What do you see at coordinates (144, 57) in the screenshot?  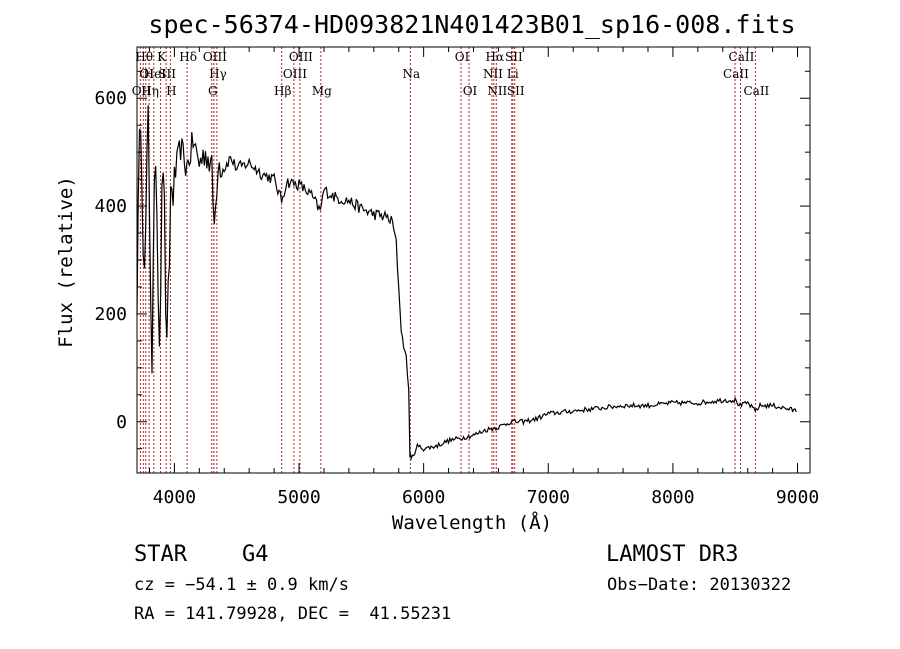 I see `spectral-line-label: Hθ` at bounding box center [144, 57].